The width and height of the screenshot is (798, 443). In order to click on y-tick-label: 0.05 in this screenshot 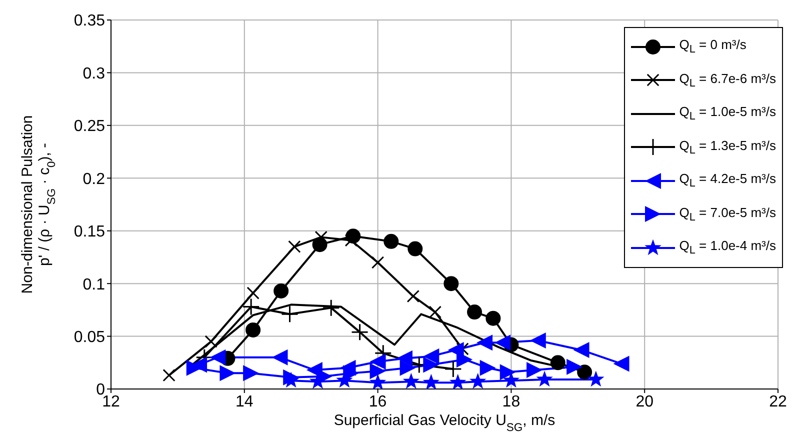, I will do `click(90, 337)`.